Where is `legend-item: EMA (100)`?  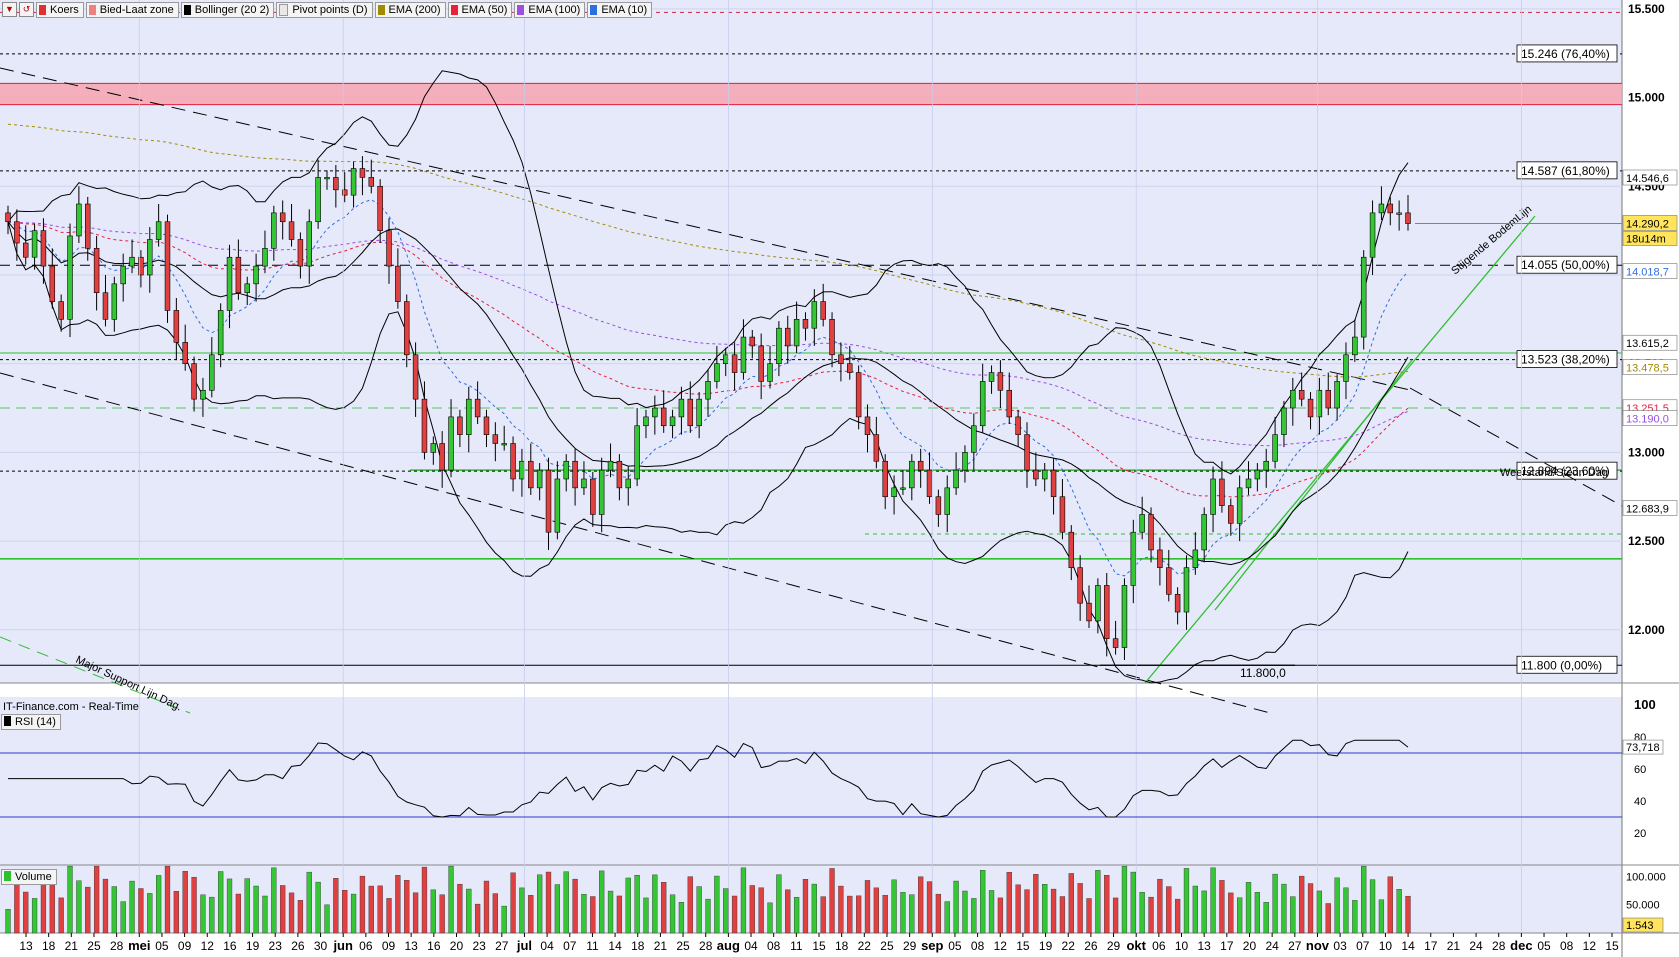 legend-item: EMA (100) is located at coordinates (550, 10).